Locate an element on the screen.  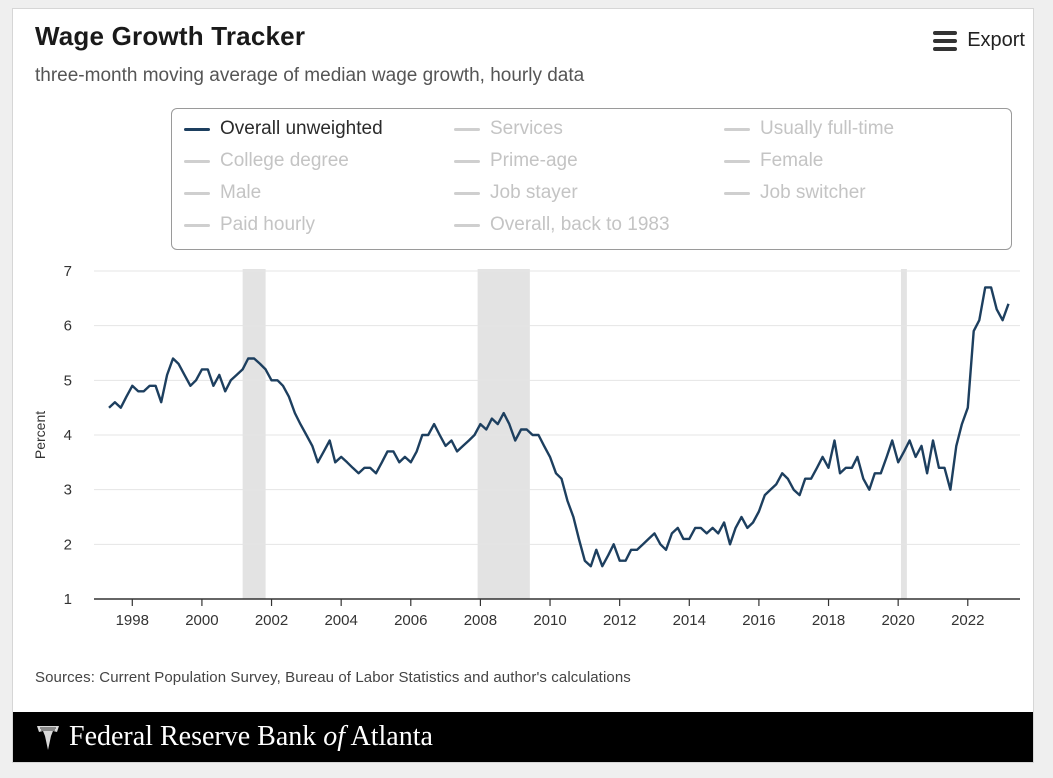
legend-label: Paid hourly is located at coordinates (268, 224).